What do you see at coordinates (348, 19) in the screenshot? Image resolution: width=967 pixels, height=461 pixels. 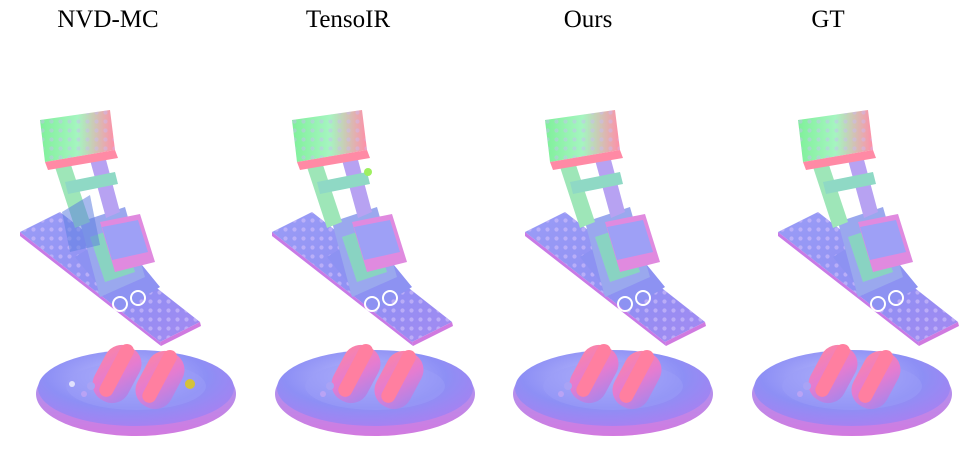 I see `column-title-tensoir: TensoIR` at bounding box center [348, 19].